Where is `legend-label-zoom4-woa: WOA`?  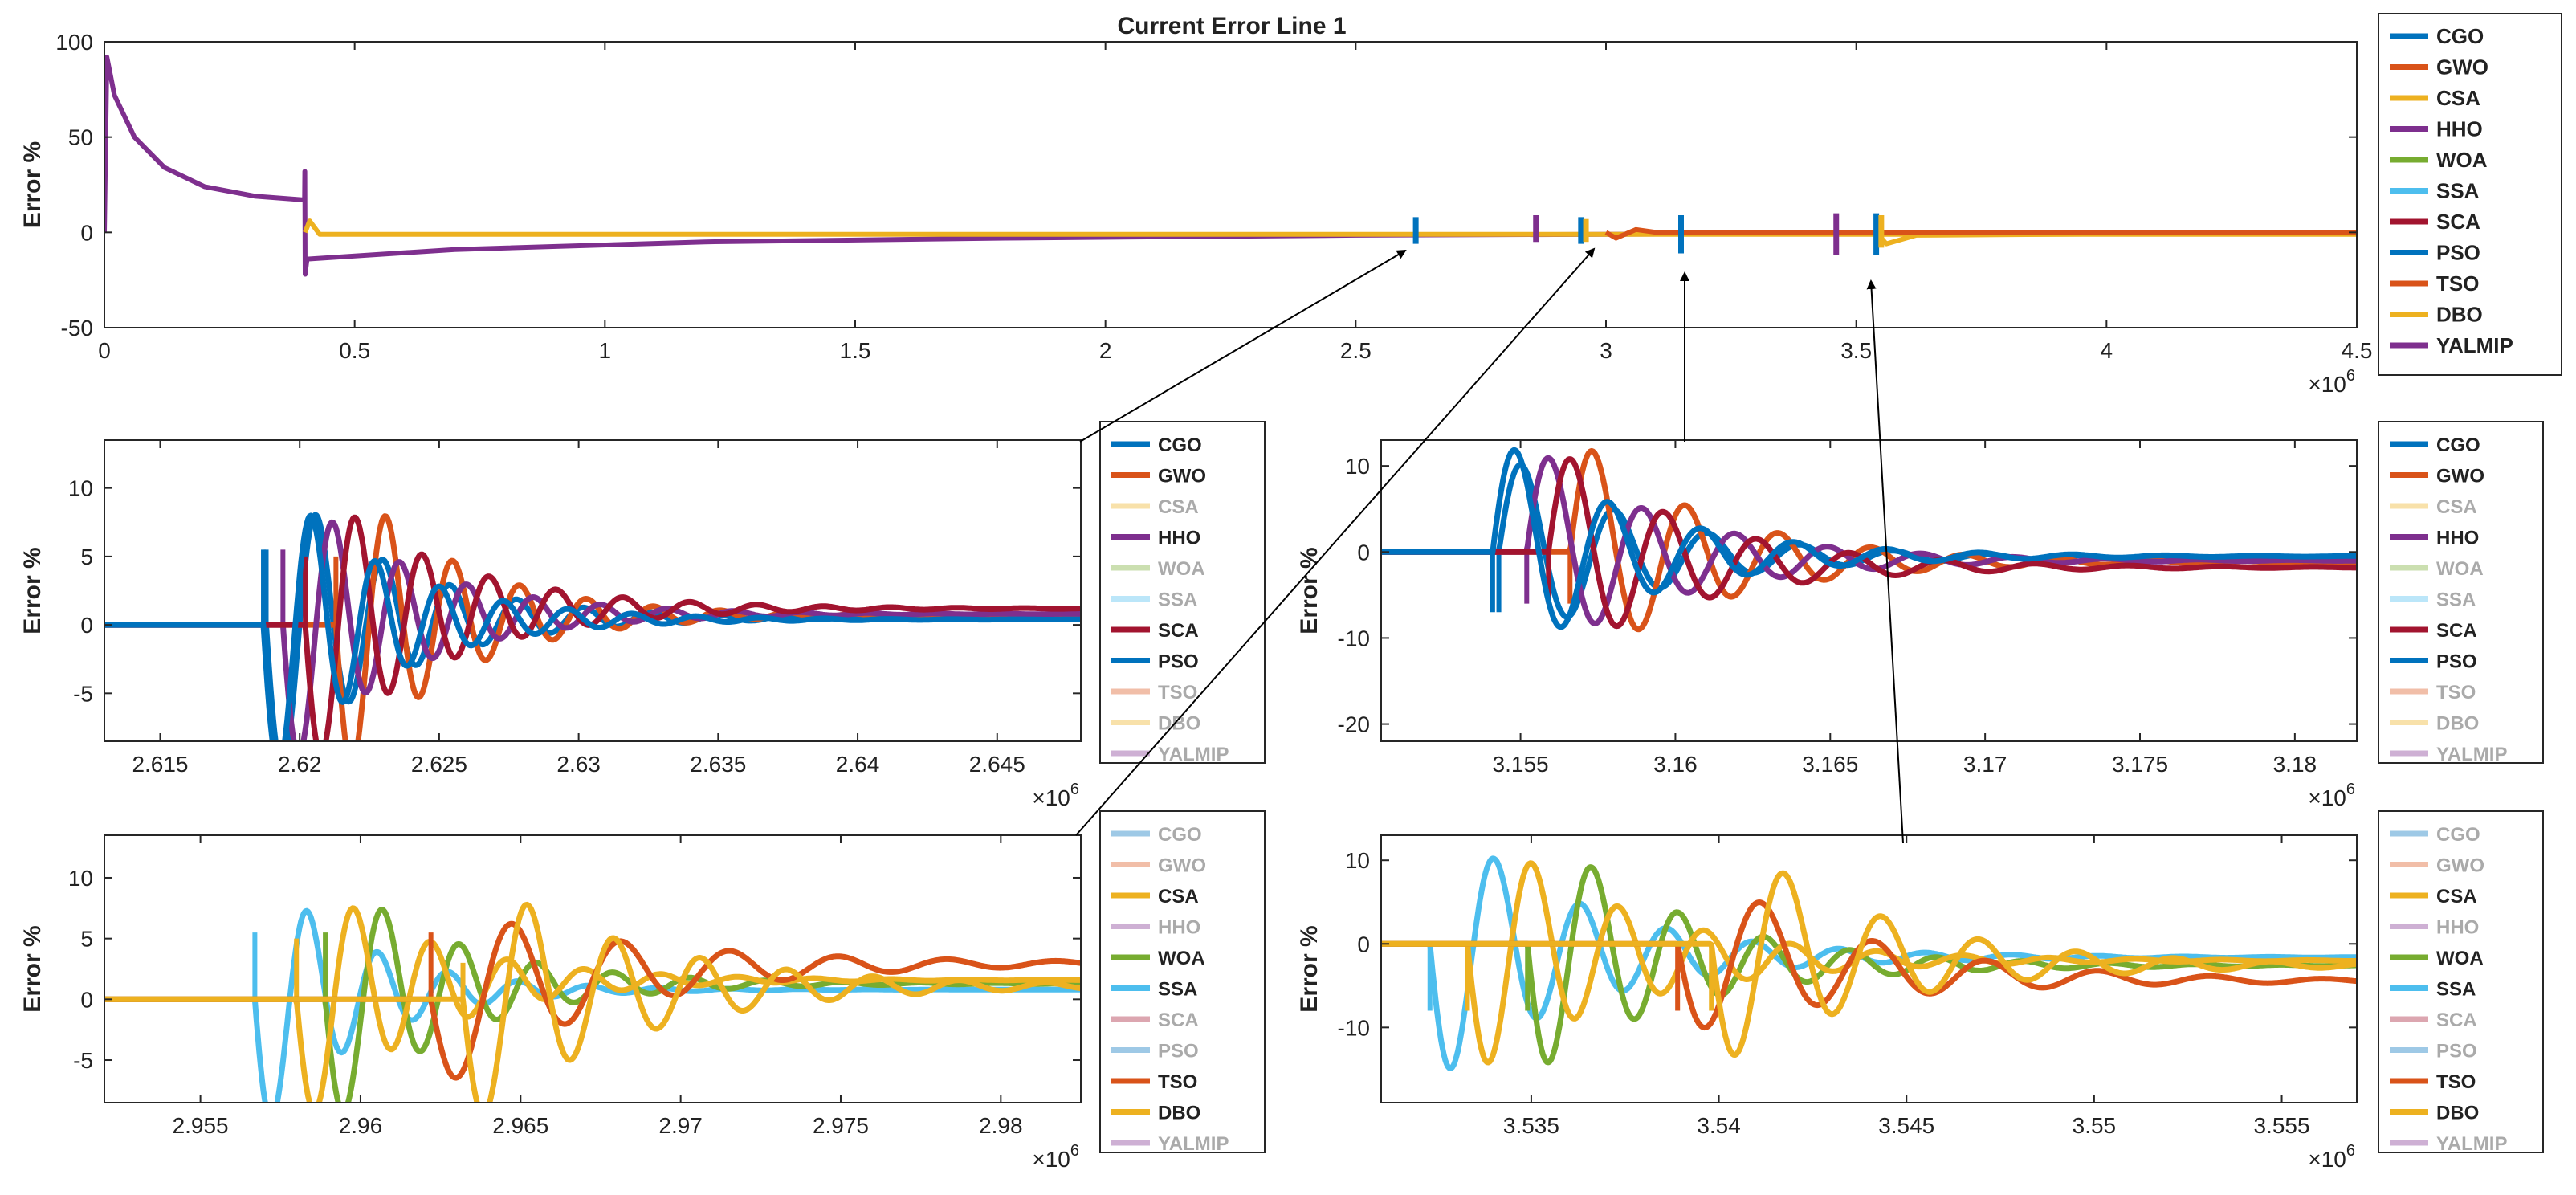 legend-label-zoom4-woa: WOA is located at coordinates (2460, 959).